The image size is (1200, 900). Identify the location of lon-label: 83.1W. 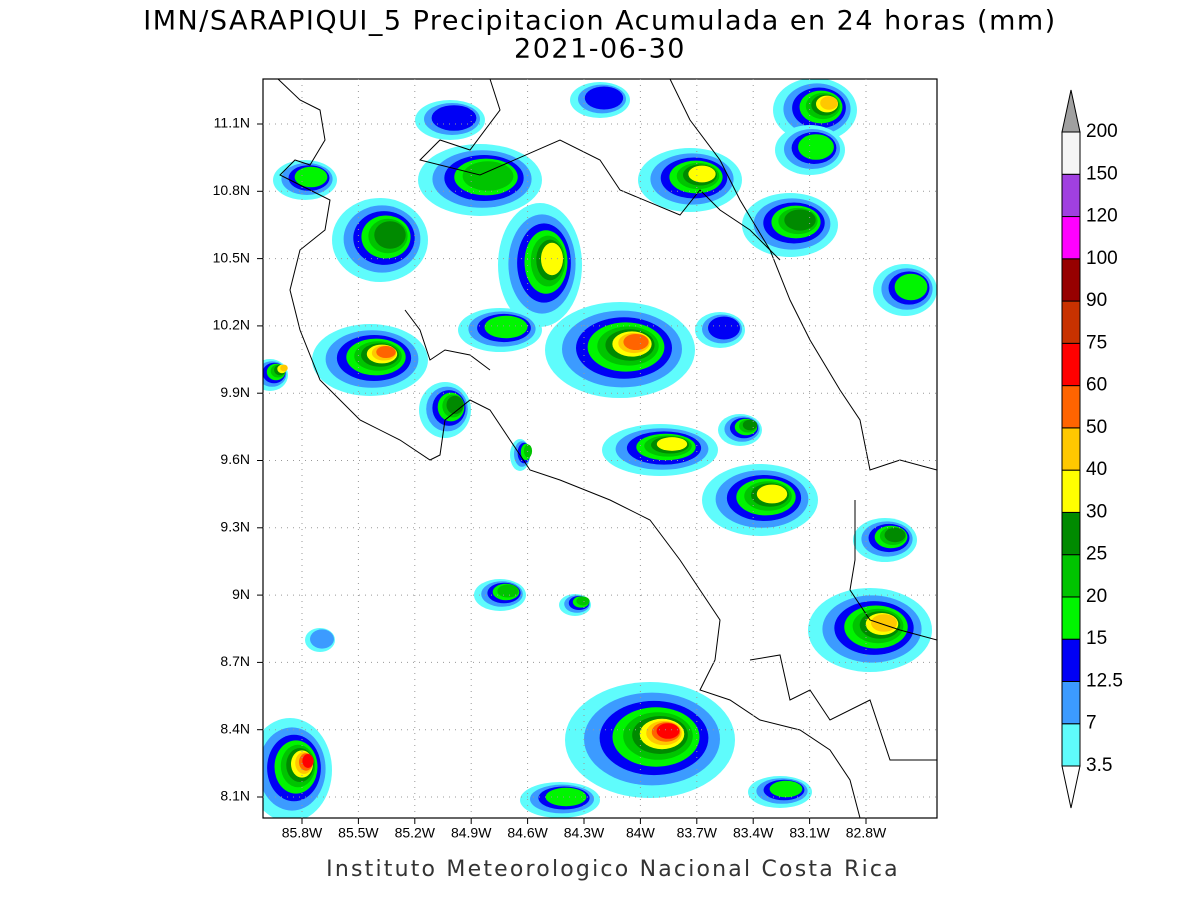
(809, 833).